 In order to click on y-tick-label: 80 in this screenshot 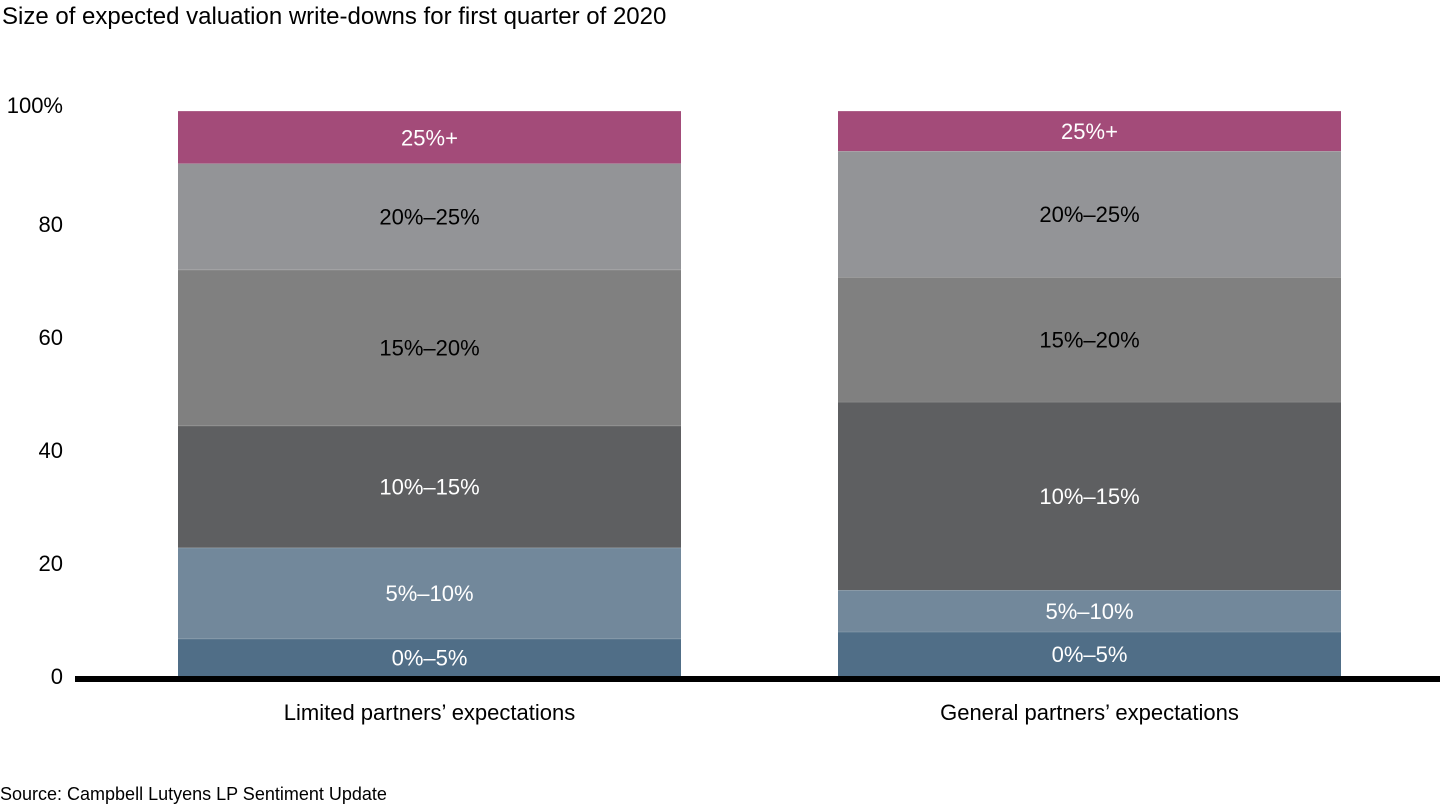, I will do `click(51, 224)`.